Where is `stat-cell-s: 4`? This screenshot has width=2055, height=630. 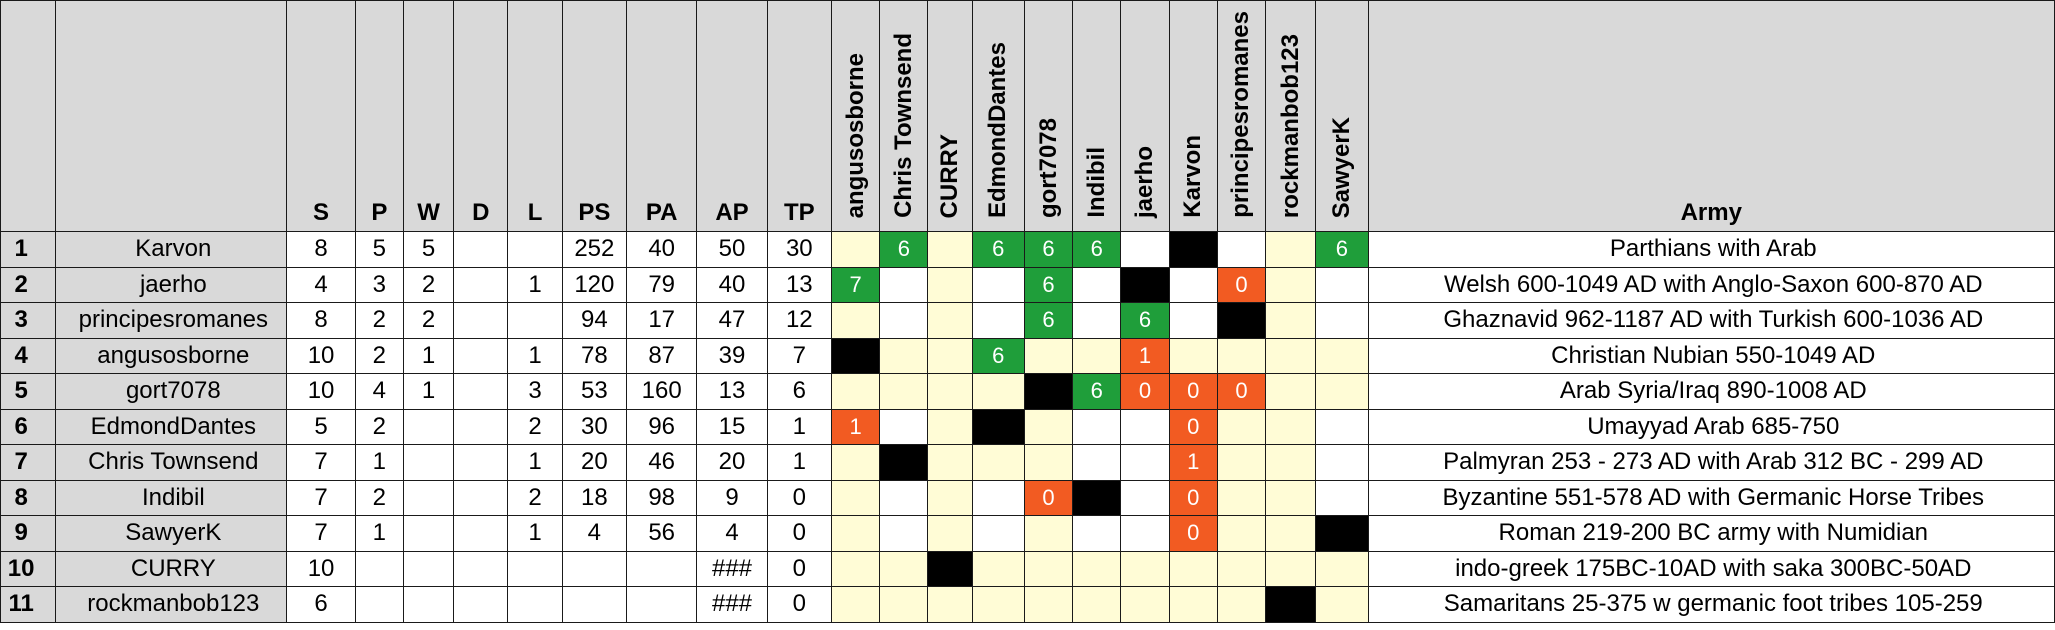 stat-cell-s: 4 is located at coordinates (321, 284).